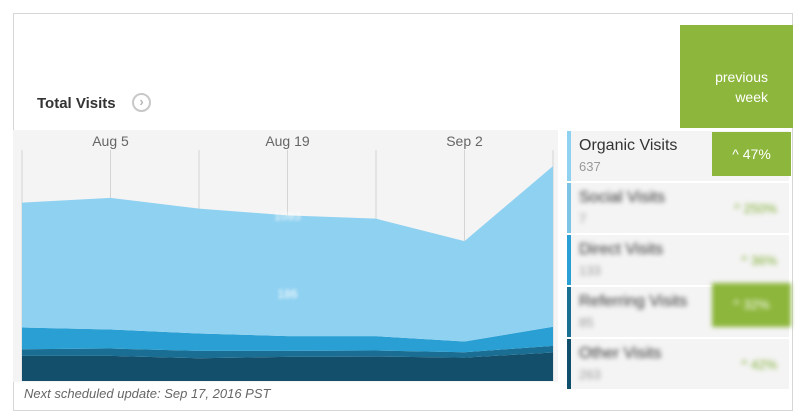 The image size is (800, 419). Describe the element at coordinates (756, 154) in the screenshot. I see `organic-delta-value: 47%` at that location.